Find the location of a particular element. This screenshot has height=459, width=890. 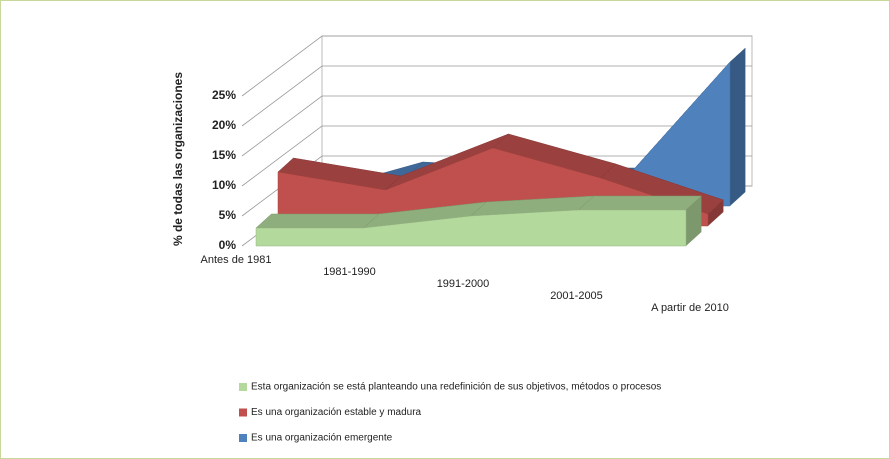

x-tick-label: Antes de 1981 is located at coordinates (236, 260).